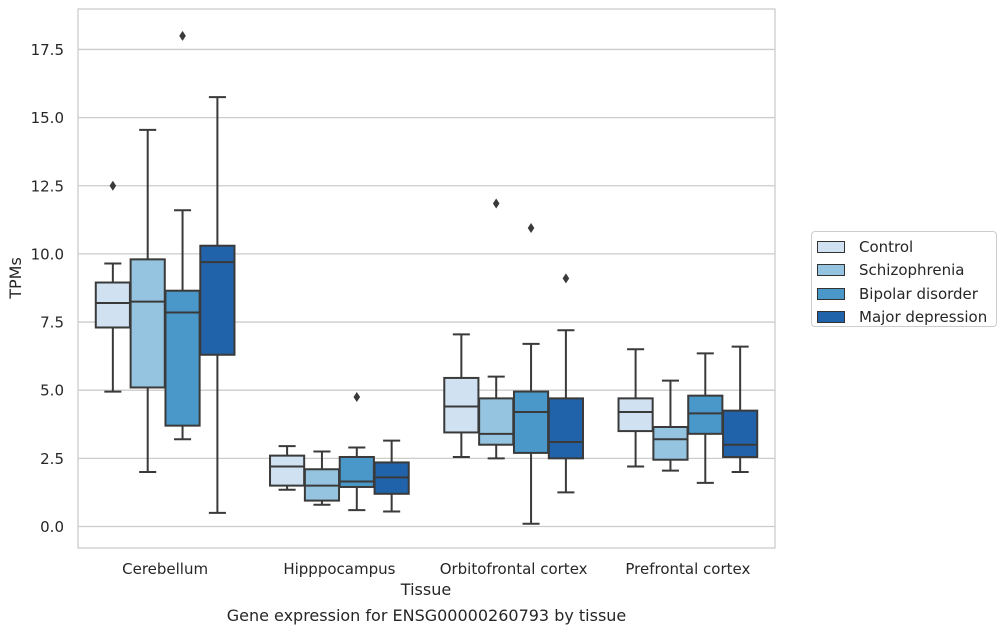 This screenshot has width=1007, height=634. I want to click on y-tick-label: 15.0, so click(47, 118).